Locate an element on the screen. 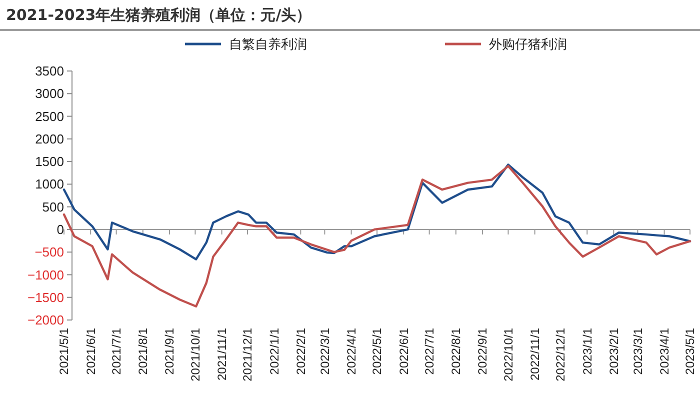 The height and width of the screenshot is (399, 700). x-tick-label: 2022/6/1 is located at coordinates (403, 351).